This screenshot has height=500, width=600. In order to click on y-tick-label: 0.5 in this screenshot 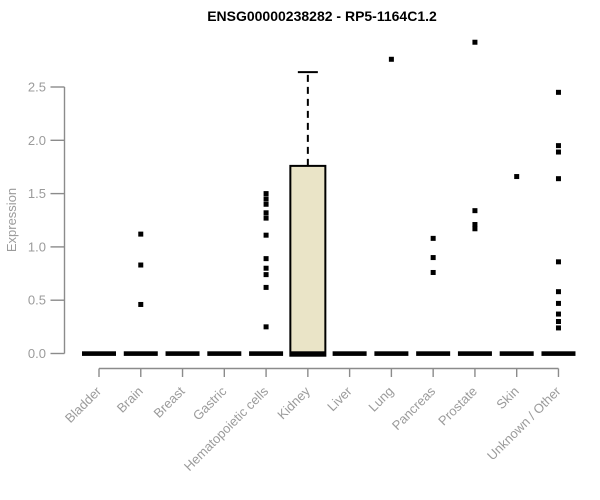, I will do `click(37, 300)`.